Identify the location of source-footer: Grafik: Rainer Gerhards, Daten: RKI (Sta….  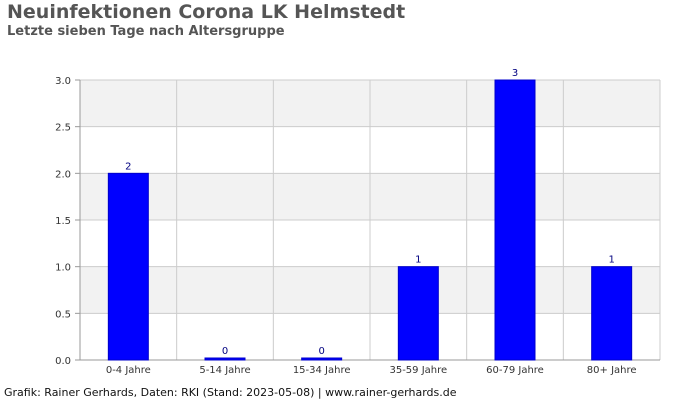
(230, 392).